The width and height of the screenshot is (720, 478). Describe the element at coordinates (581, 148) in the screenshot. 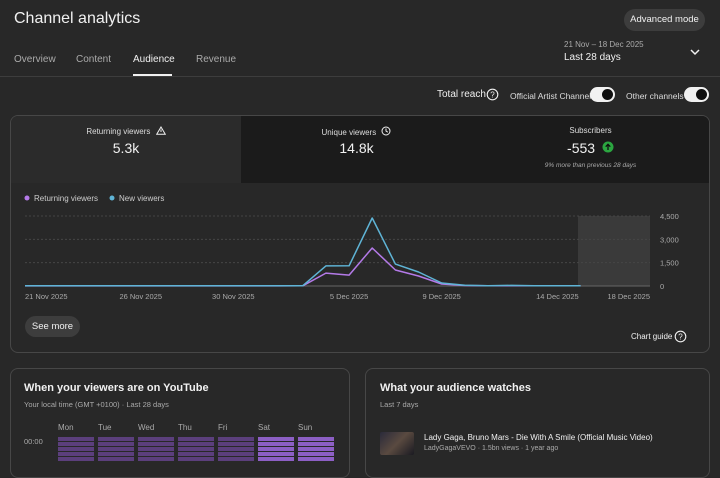

I see `metric-value: -553` at that location.